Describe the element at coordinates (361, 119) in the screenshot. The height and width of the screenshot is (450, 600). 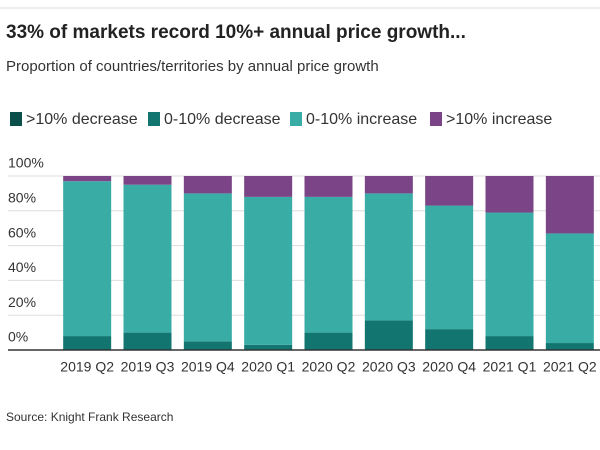
I see `legend-label: 0-10% increase` at that location.